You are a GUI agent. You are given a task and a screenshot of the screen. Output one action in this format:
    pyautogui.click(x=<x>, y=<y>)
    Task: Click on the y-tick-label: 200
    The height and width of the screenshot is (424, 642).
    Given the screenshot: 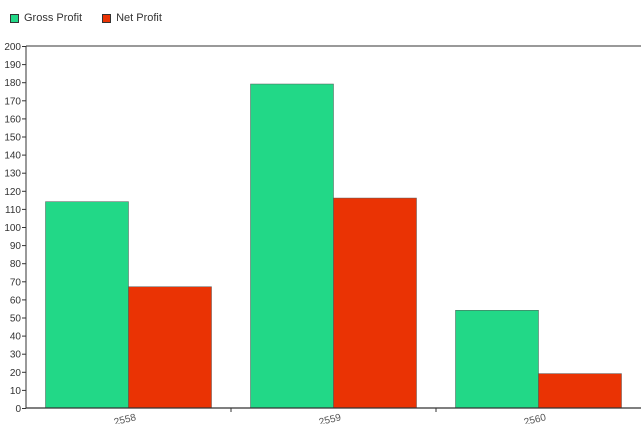 What is the action you would take?
    pyautogui.click(x=12, y=47)
    